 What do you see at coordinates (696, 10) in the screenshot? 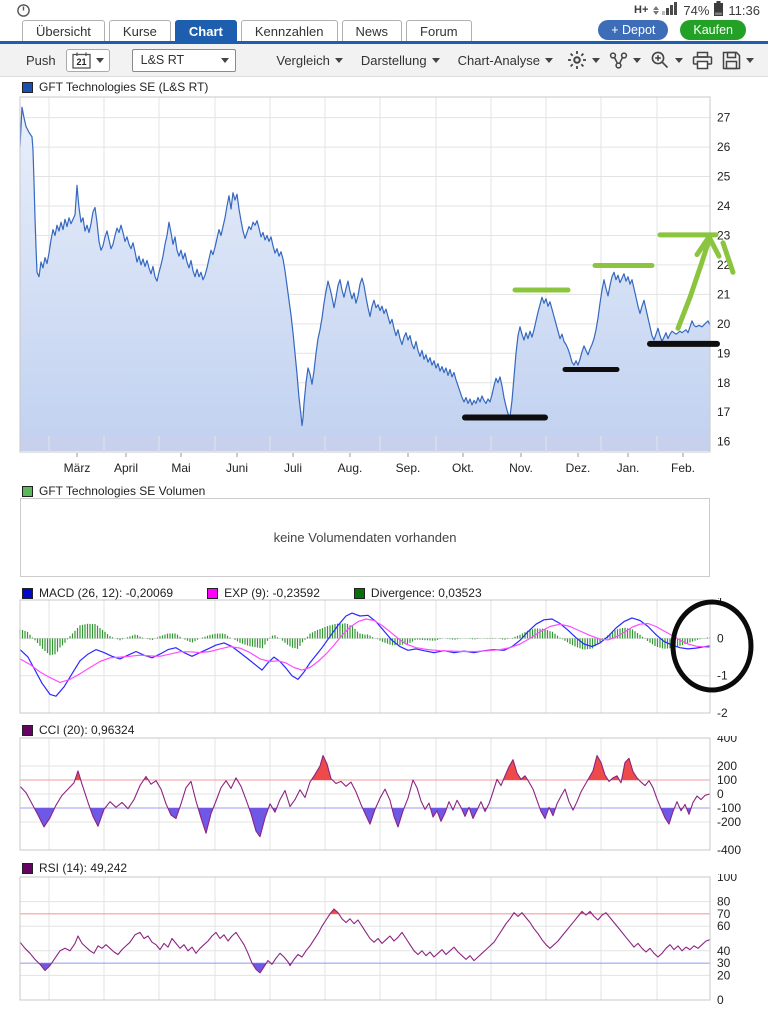
I see `battery-percent: 74%` at bounding box center [696, 10].